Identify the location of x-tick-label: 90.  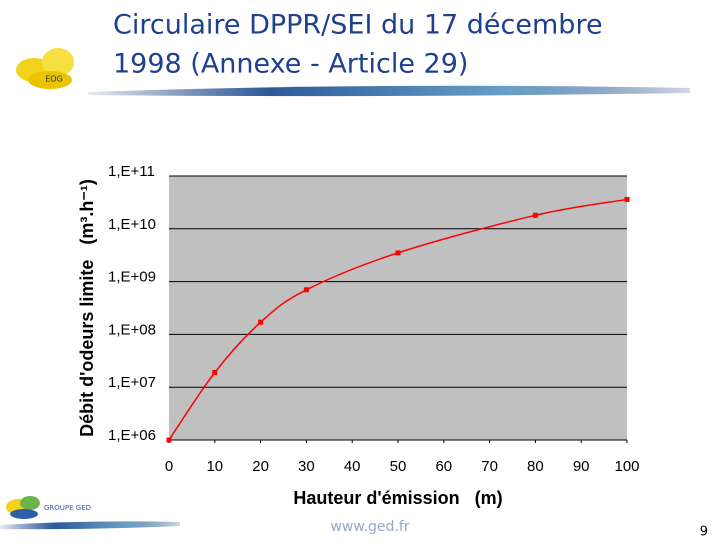
(581, 466).